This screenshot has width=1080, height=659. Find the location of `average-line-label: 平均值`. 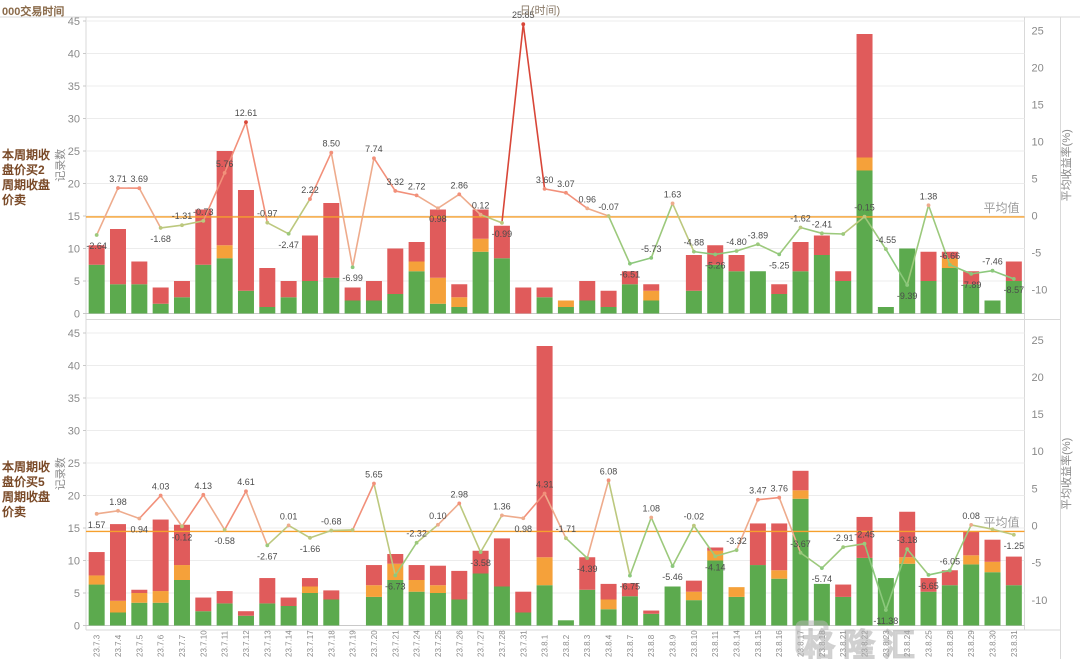

average-line-label: 平均值 is located at coordinates (1001, 521).